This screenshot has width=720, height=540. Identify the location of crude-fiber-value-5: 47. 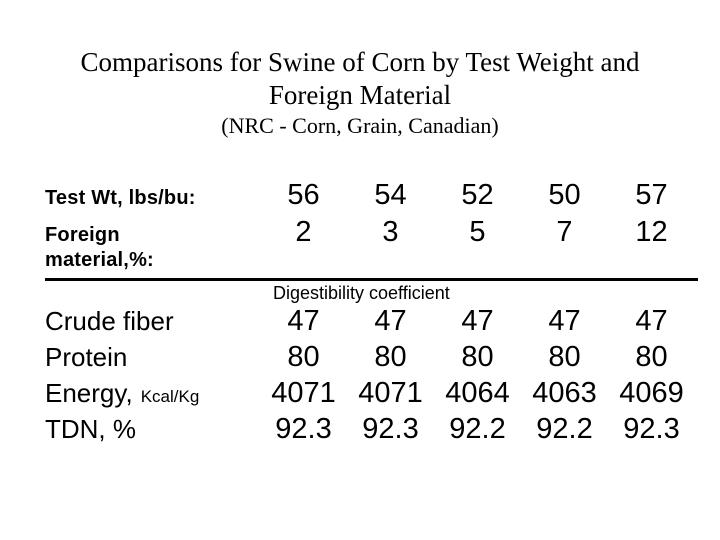
(651, 321).